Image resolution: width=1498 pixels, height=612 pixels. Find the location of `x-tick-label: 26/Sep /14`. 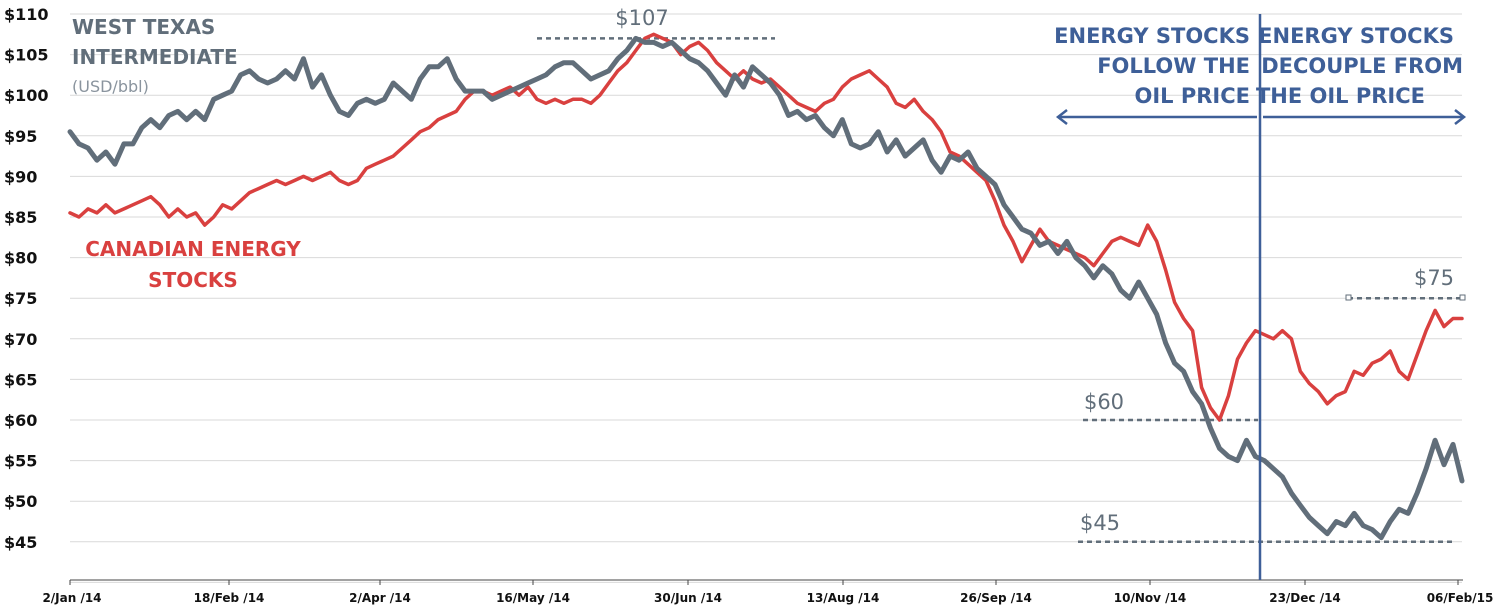

x-tick-label: 26/Sep /14 is located at coordinates (996, 598).